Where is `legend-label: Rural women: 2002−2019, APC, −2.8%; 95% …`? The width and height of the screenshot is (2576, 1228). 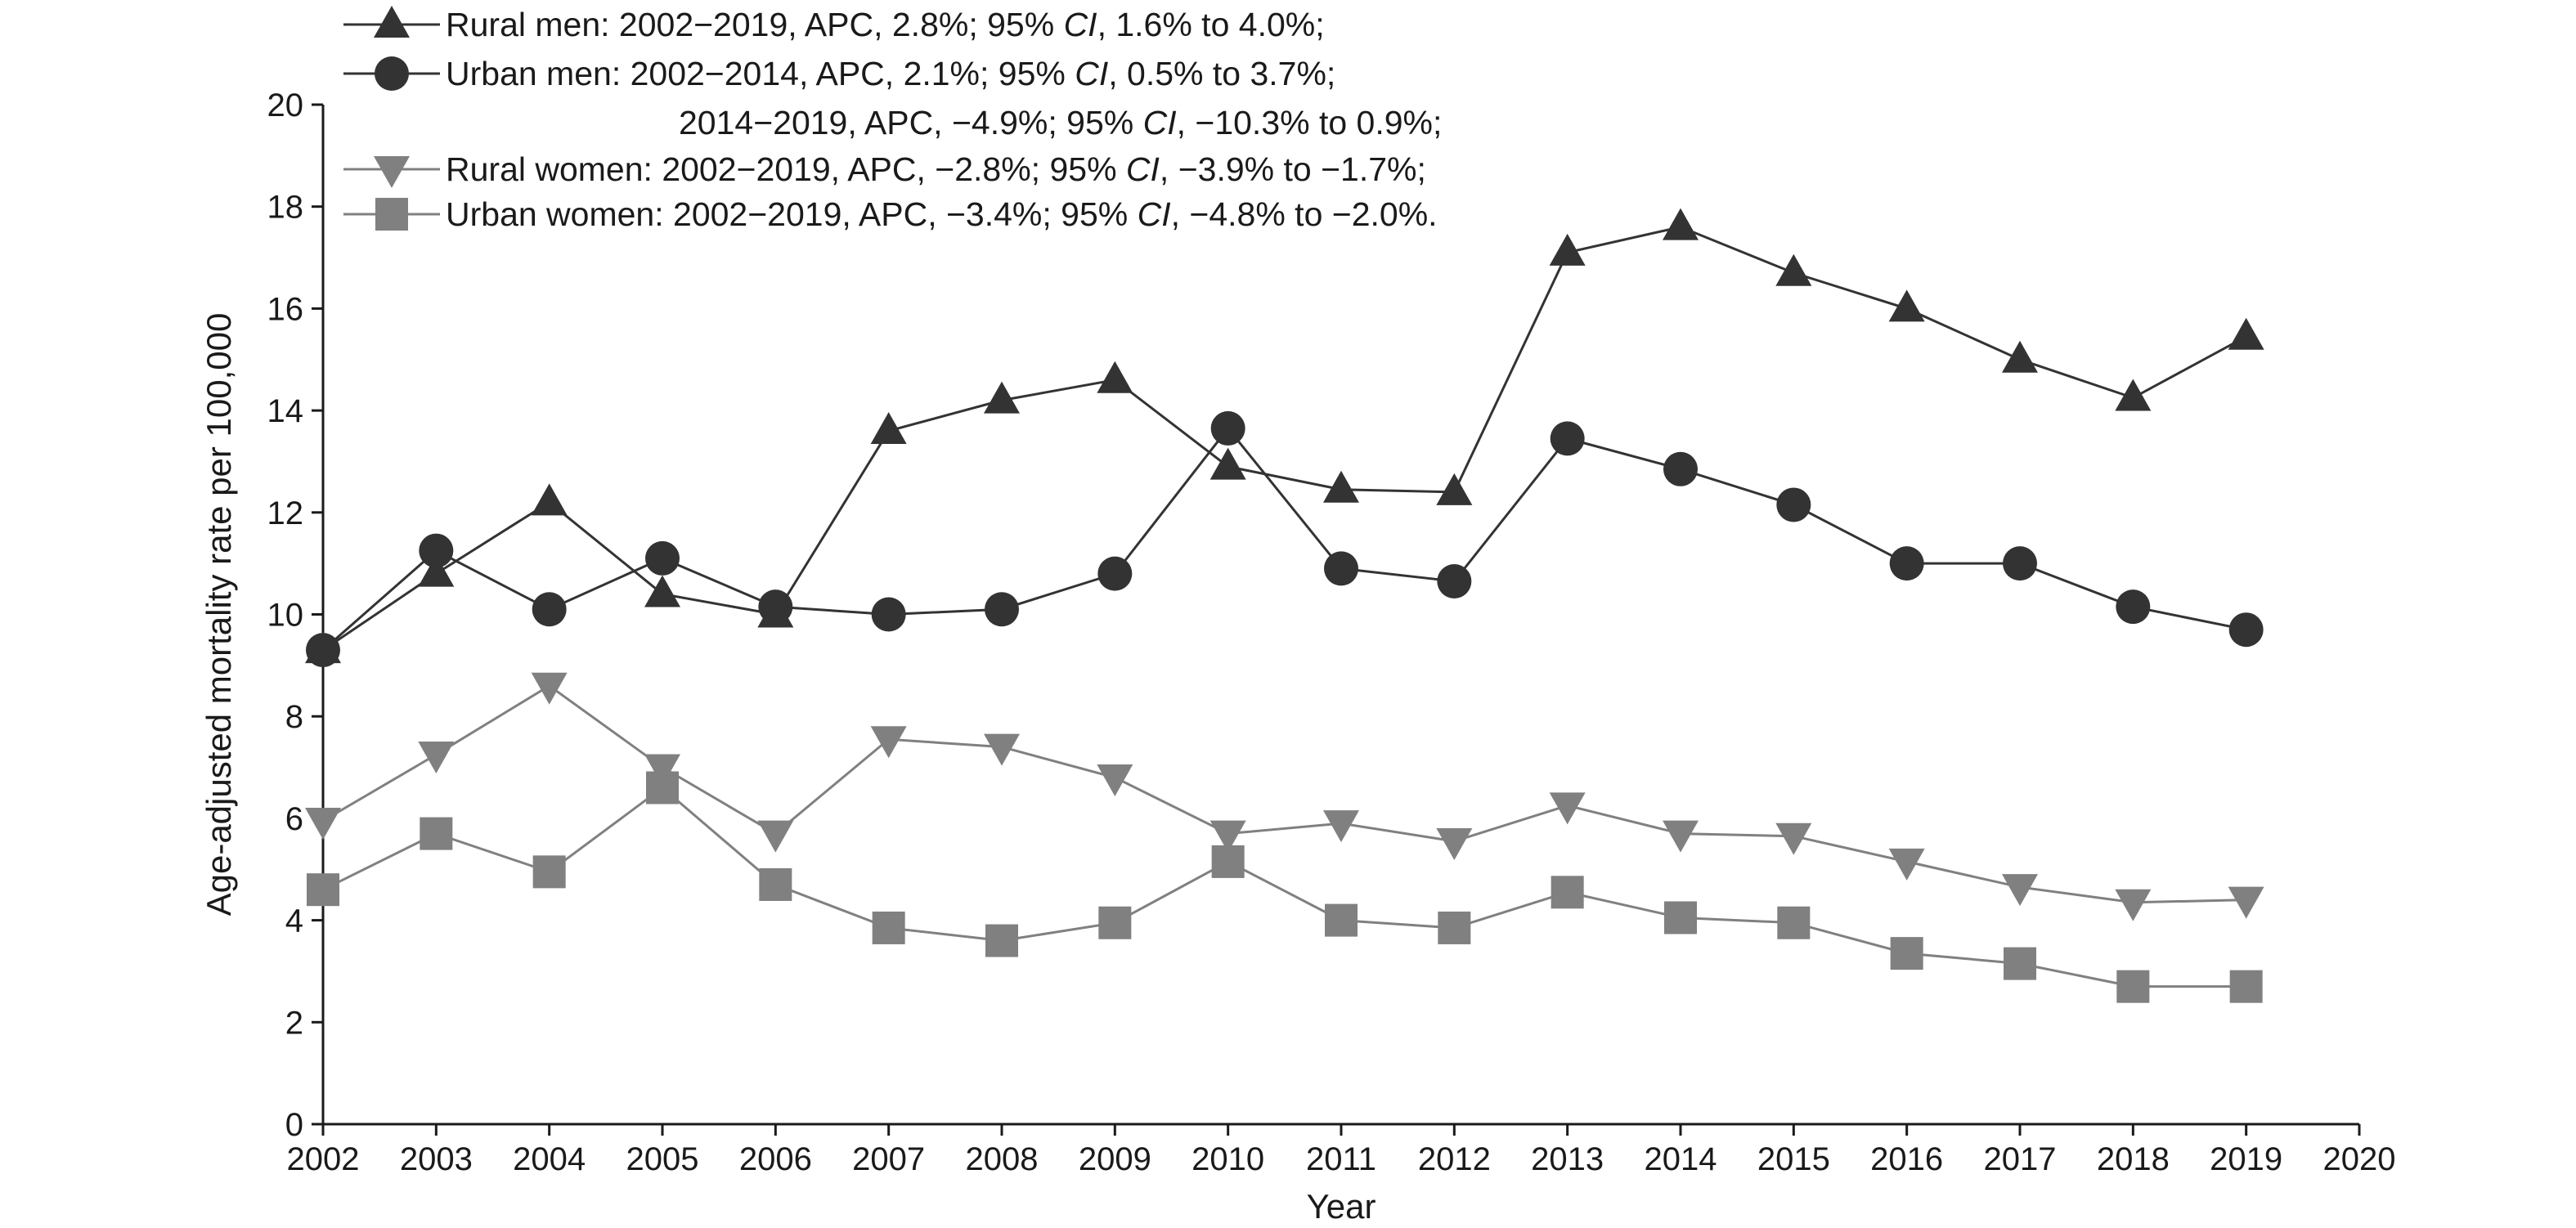
legend-label: Rural women: 2002−2019, APC, −2.8%; 95% … is located at coordinates (936, 169).